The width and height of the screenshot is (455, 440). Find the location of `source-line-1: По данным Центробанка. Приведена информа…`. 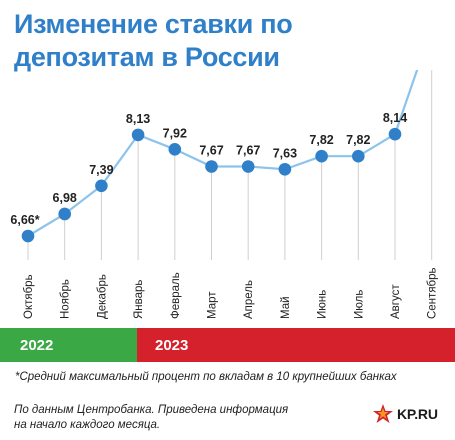

source-line-1: По данным Центробанка. Приведена информа… is located at coordinates (151, 410).